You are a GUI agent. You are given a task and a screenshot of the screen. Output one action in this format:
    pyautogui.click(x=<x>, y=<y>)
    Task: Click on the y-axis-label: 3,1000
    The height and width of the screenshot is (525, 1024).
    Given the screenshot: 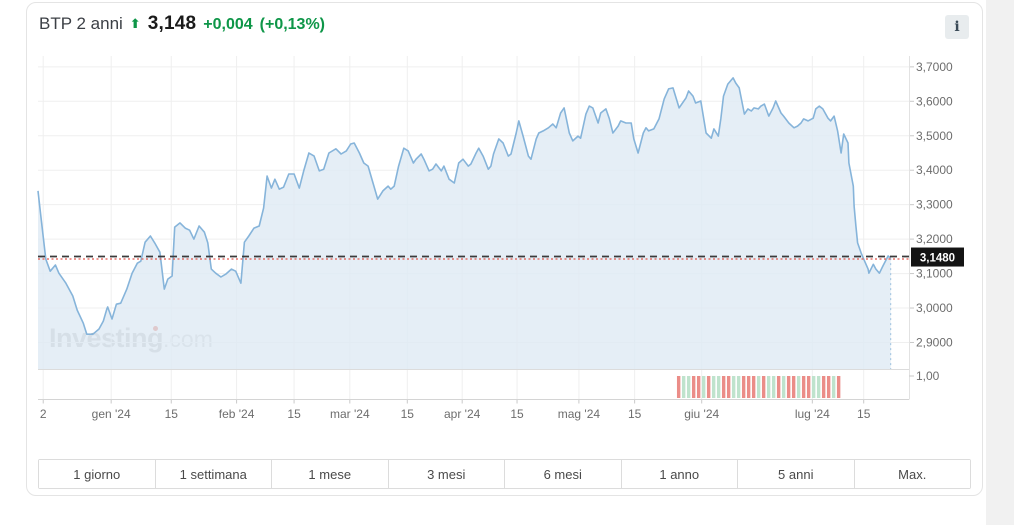 What is the action you would take?
    pyautogui.click(x=934, y=274)
    